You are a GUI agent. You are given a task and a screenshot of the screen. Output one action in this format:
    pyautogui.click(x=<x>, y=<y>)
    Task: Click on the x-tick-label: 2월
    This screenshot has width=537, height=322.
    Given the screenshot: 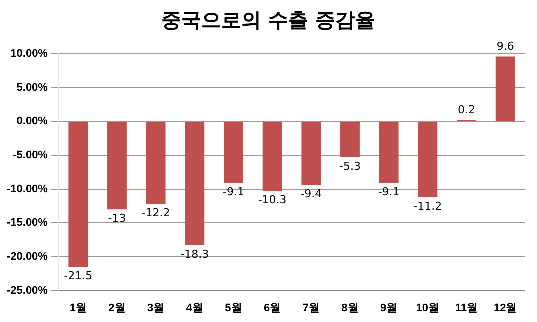 What is the action you would take?
    pyautogui.click(x=117, y=308)
    